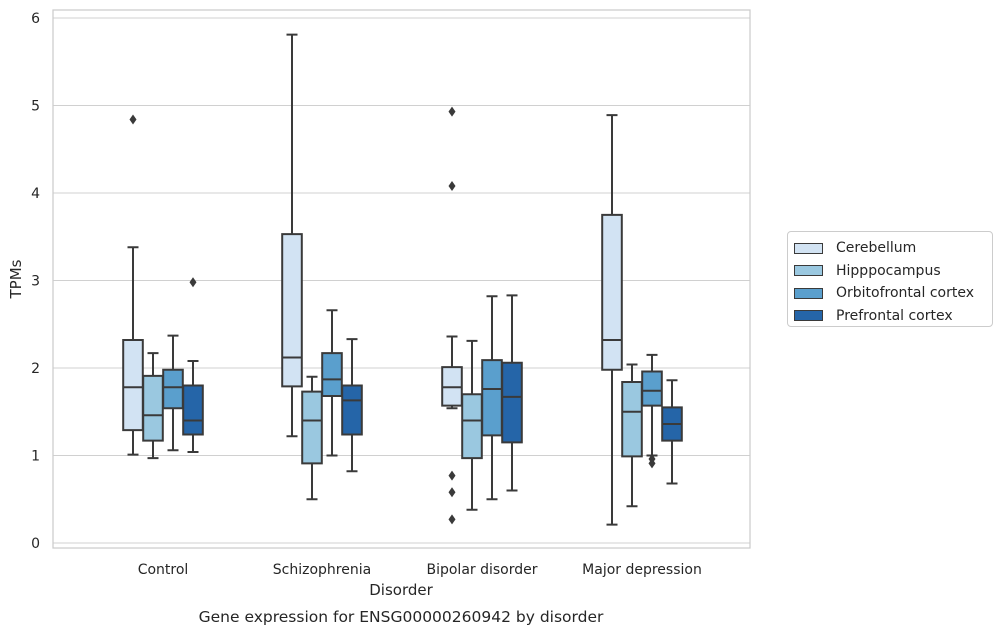 This screenshot has width=1003, height=634. I want to click on y-axis-label: TPMs, so click(16, 279).